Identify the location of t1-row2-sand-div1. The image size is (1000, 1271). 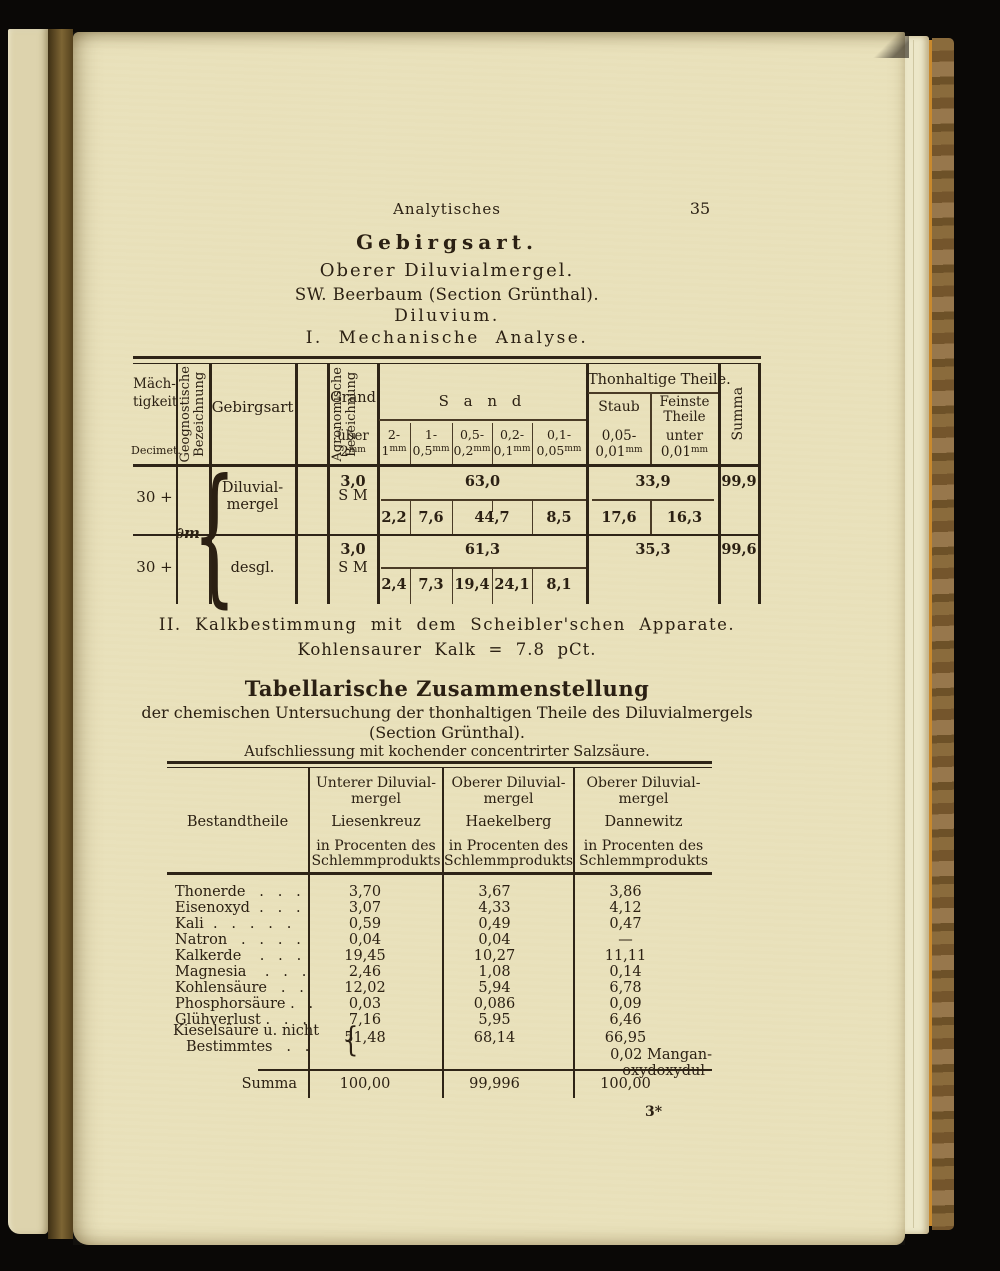
(411, 586).